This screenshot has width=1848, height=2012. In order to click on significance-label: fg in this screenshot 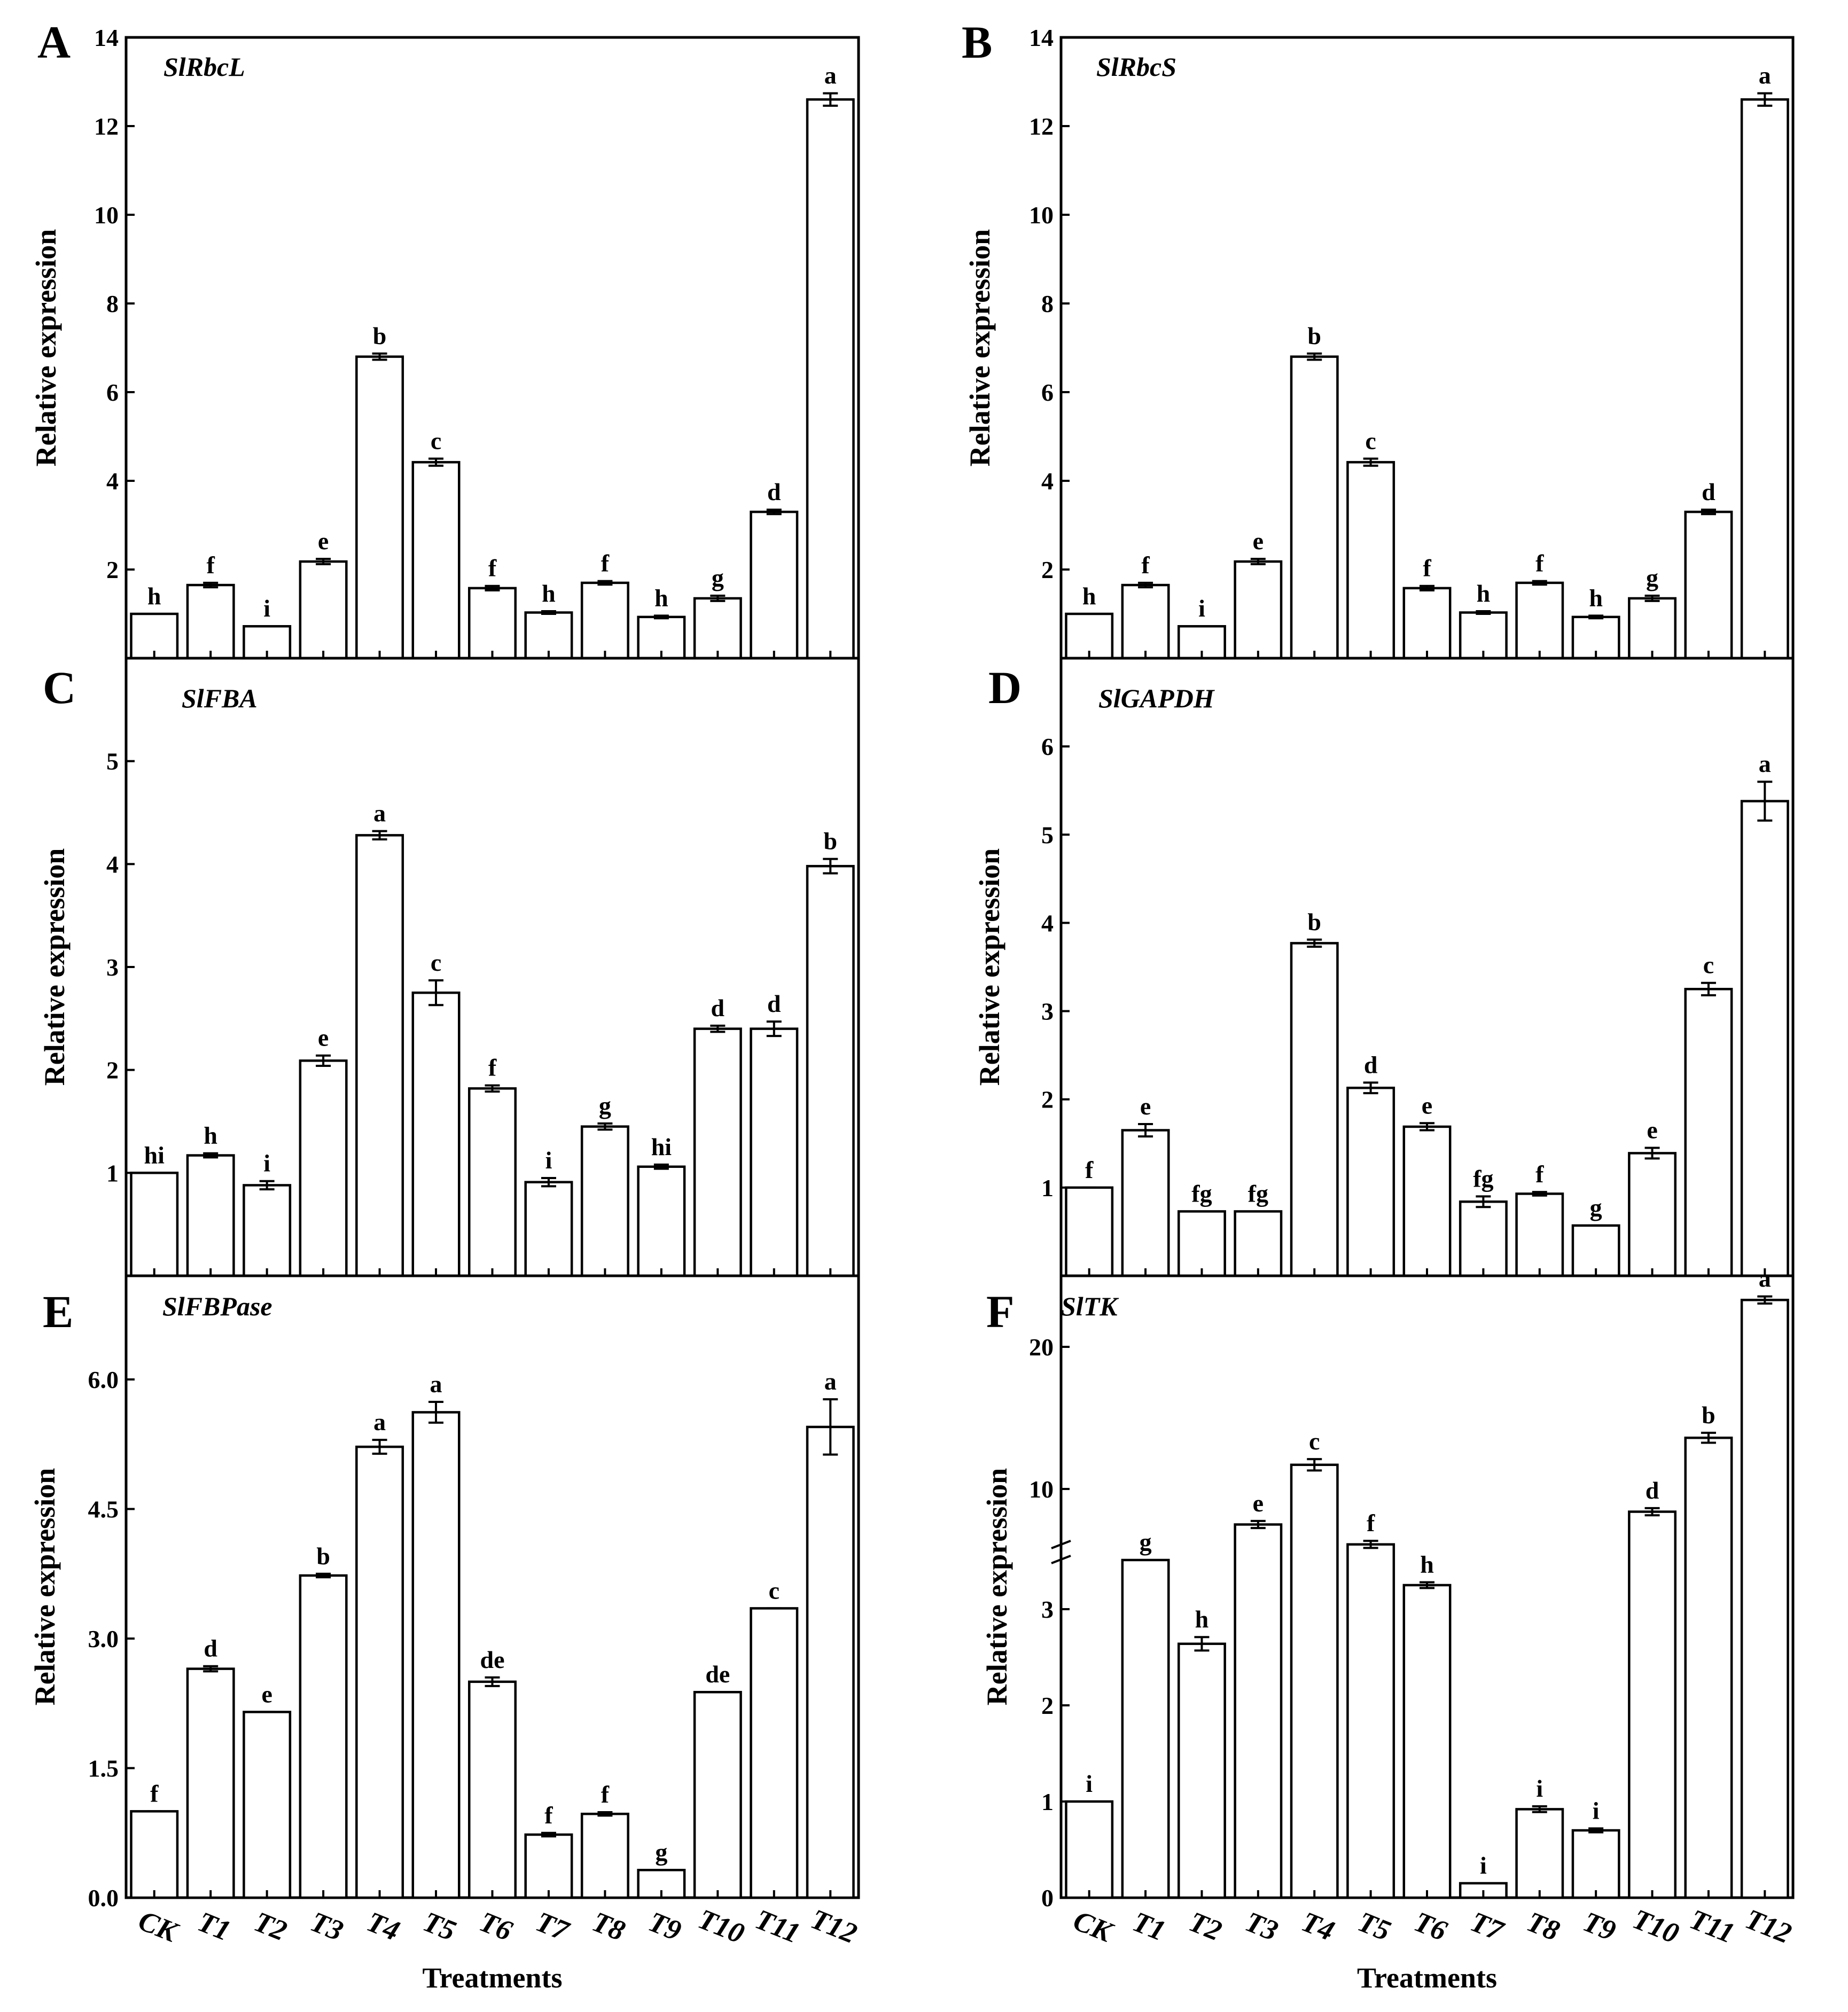, I will do `click(1483, 1178)`.